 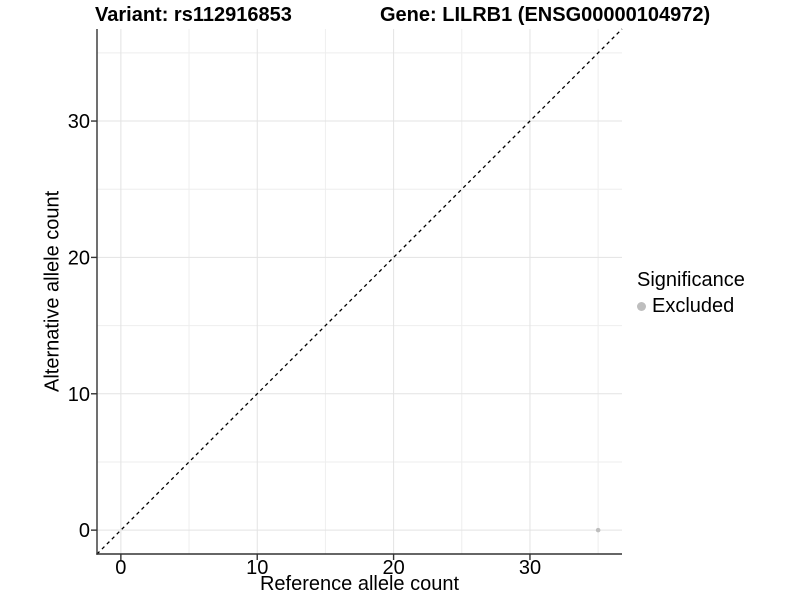 I want to click on y-tick-label: 20, so click(x=79, y=258).